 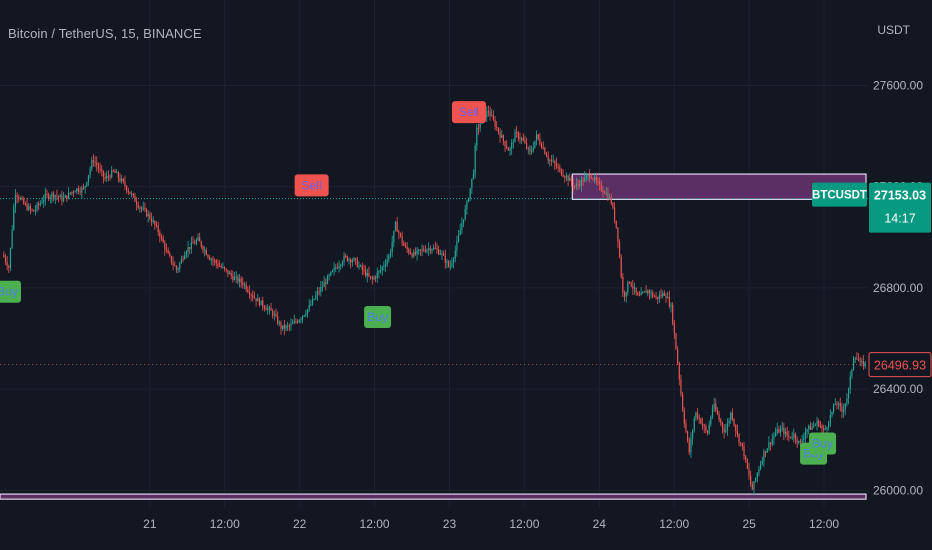 What do you see at coordinates (900, 366) in the screenshot?
I see `last-price-tag-value: 26496.93` at bounding box center [900, 366].